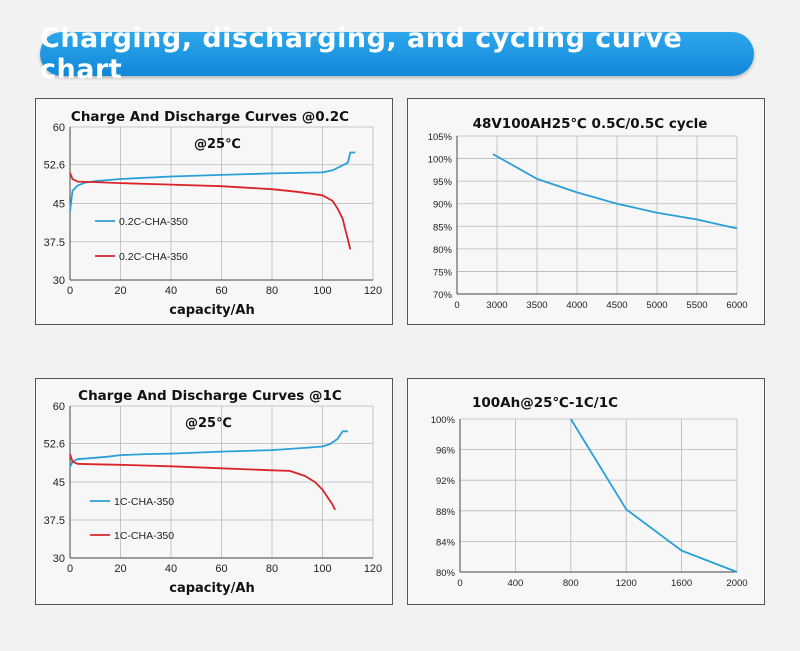 The height and width of the screenshot is (651, 800). Describe the element at coordinates (446, 481) in the screenshot. I see `y-tick-label: 92%` at that location.